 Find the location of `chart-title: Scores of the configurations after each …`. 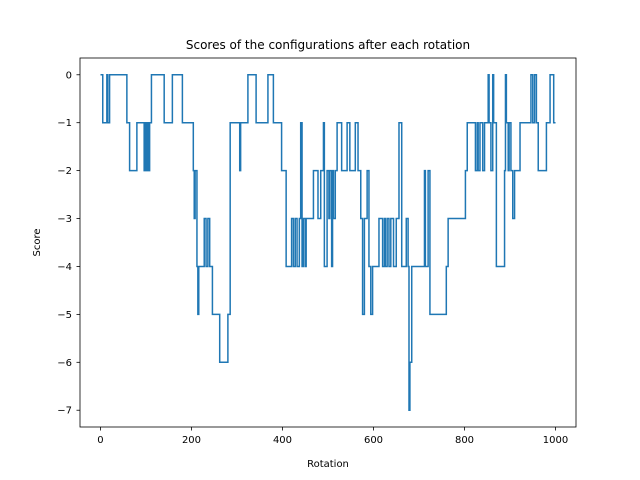

chart-title: Scores of the configurations after each … is located at coordinates (328, 45).